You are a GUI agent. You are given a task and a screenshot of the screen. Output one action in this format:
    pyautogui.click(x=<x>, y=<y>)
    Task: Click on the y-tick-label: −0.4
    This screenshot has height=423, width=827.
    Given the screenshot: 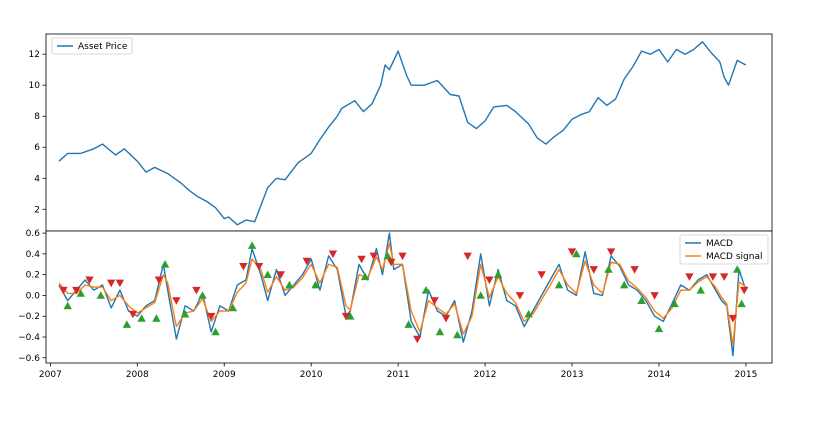 What is the action you would take?
    pyautogui.click(x=29, y=338)
    